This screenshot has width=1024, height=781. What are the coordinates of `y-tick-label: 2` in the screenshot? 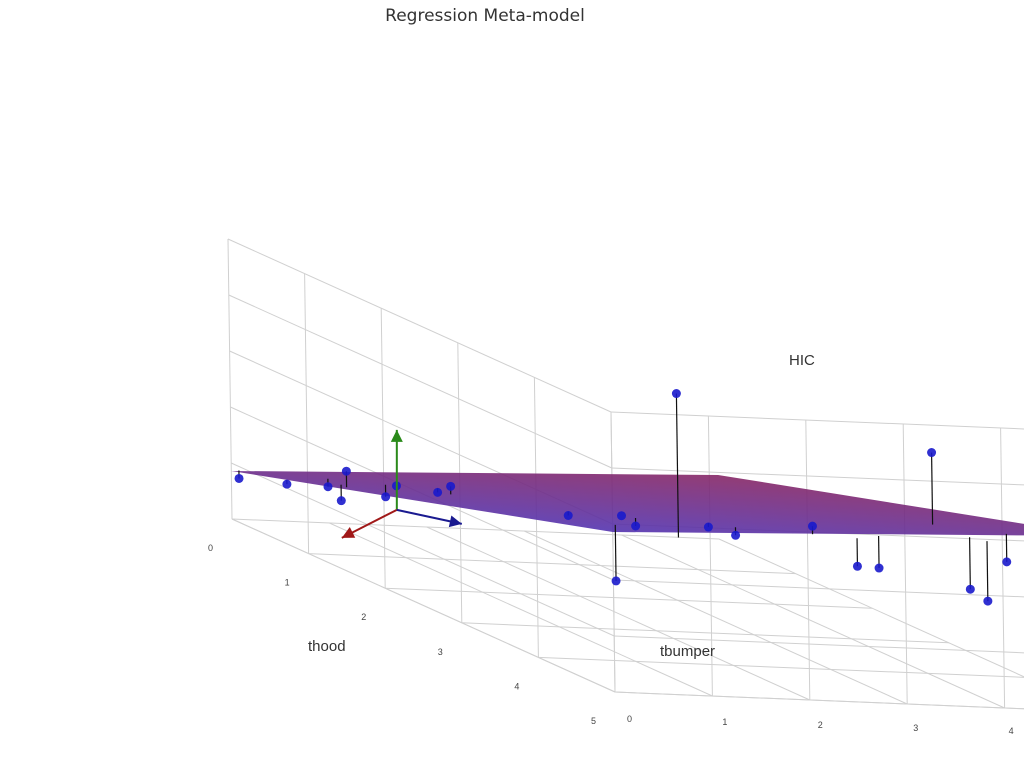 It's located at (820, 725).